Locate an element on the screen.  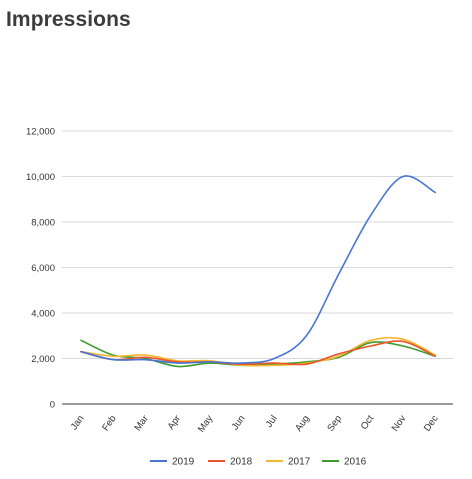
y-tick-label: 6,000 is located at coordinates (43, 268).